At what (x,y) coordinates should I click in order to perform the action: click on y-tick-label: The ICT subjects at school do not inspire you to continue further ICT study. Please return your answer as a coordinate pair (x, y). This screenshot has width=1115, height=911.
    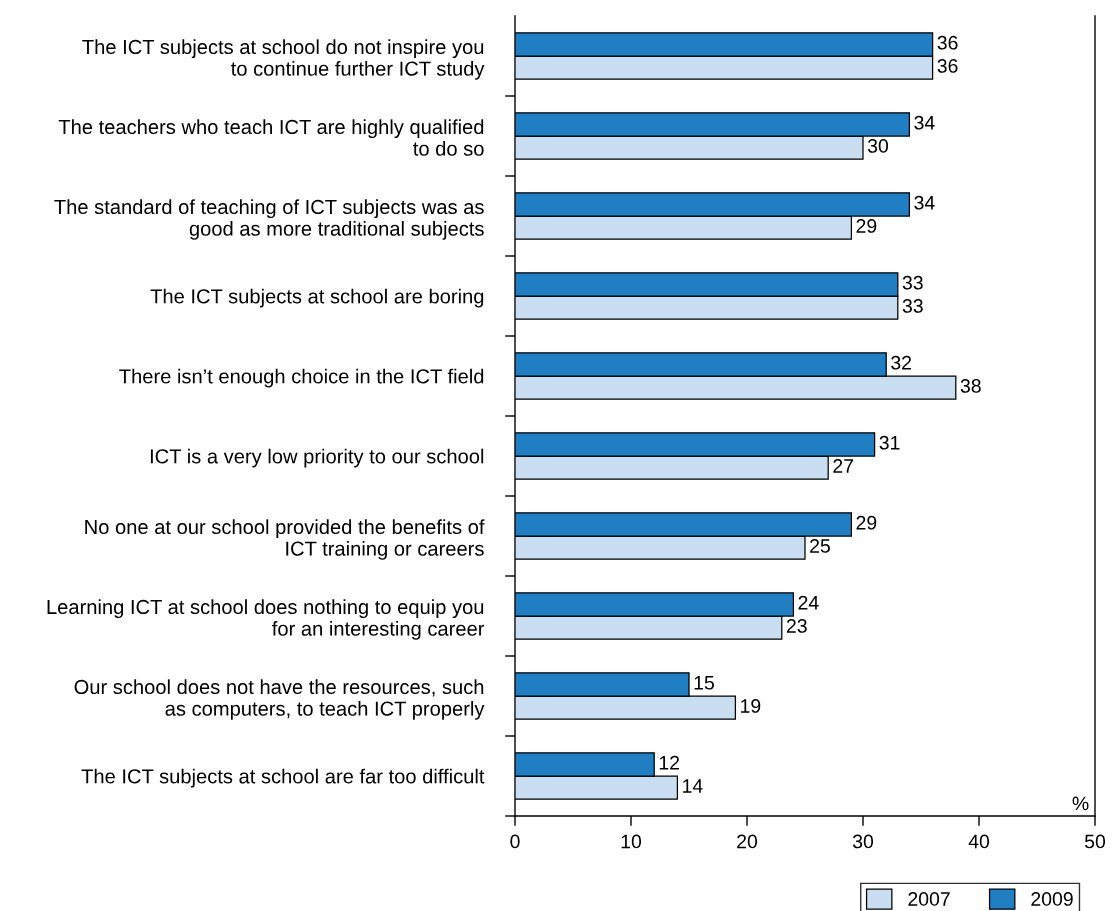
    Looking at the image, I should click on (283, 59).